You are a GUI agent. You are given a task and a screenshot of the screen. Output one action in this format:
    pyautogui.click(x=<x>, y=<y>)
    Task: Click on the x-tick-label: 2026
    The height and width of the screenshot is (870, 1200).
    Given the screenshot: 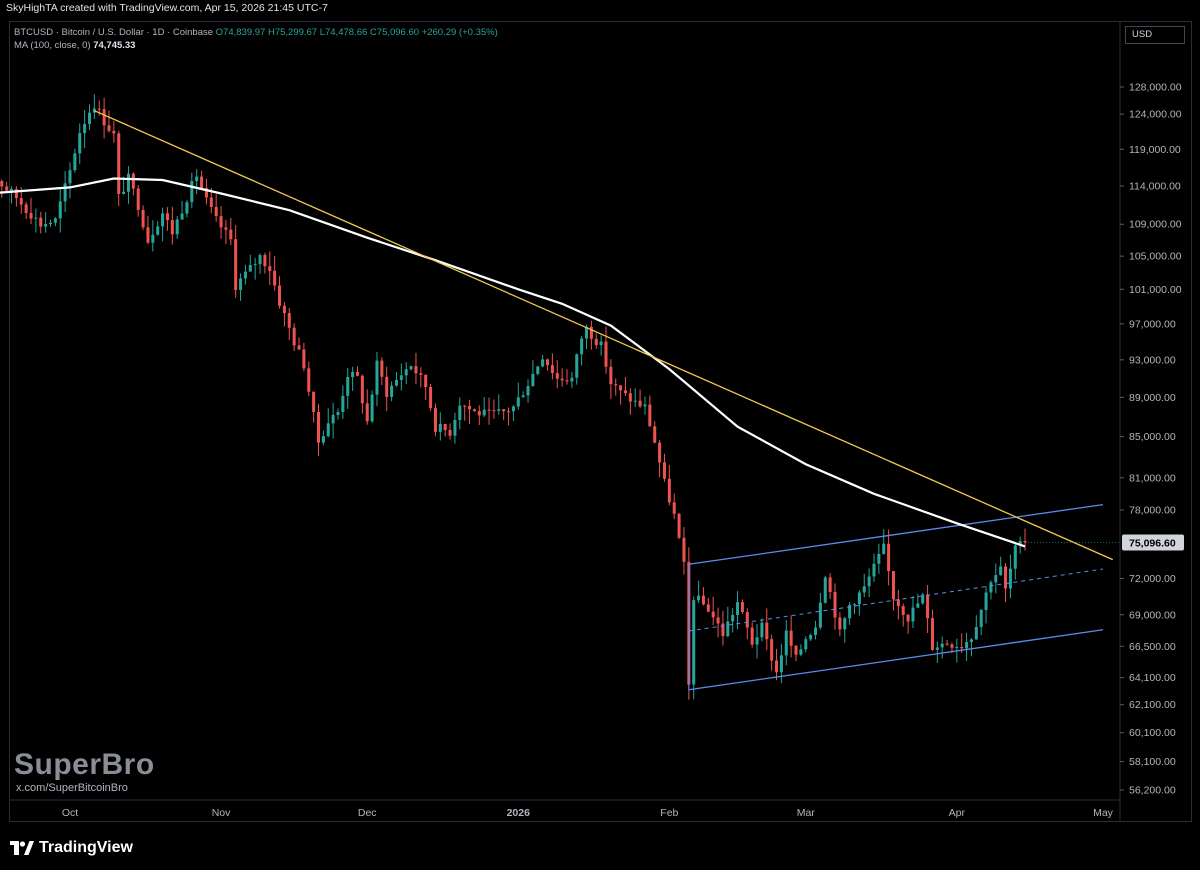 What is the action you would take?
    pyautogui.click(x=519, y=813)
    